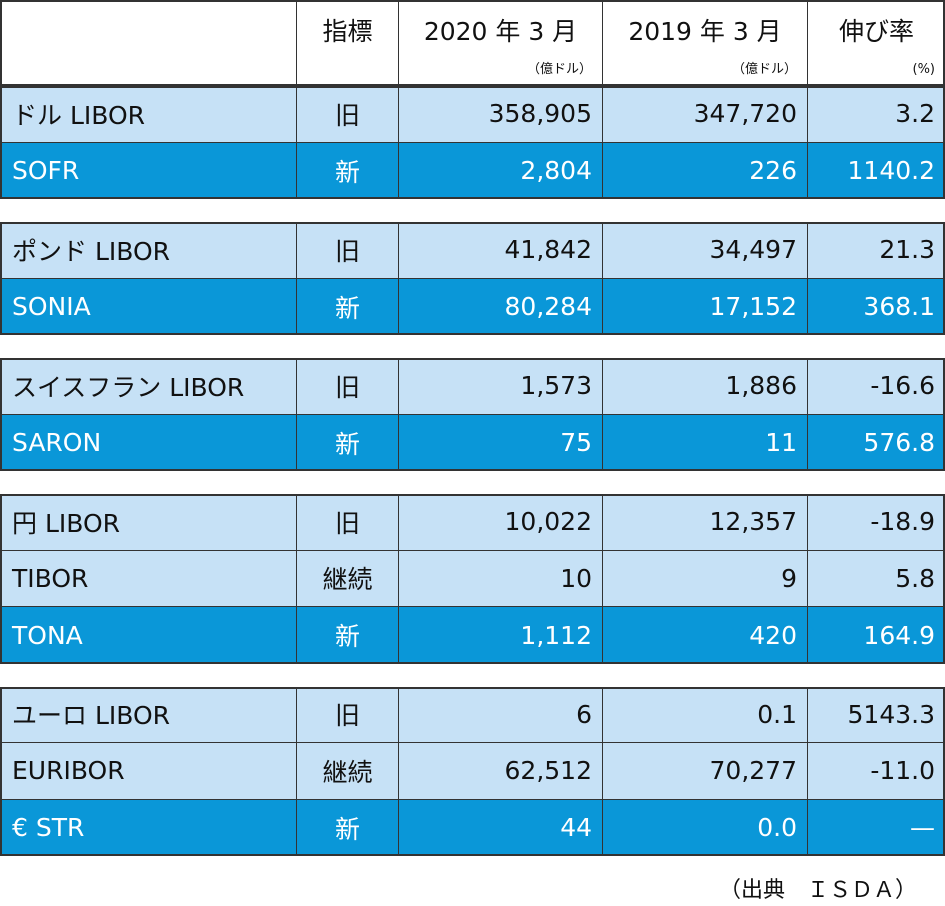  What do you see at coordinates (501, 827) in the screenshot?
I see `table-cell: 44` at bounding box center [501, 827].